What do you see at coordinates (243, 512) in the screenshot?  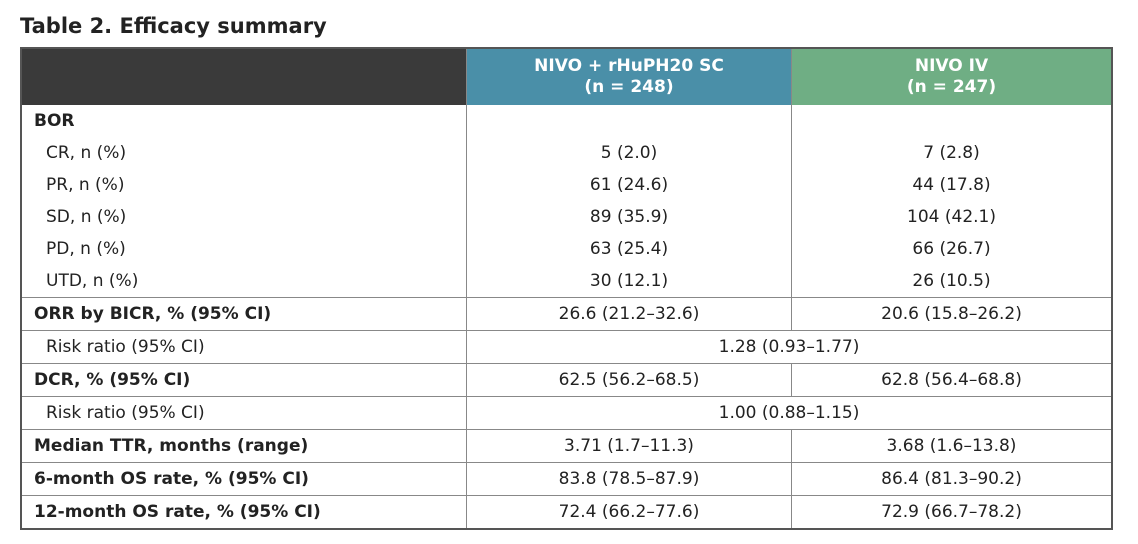 I see `row-label: 12-month OS rate, % (95% CI)` at bounding box center [243, 512].